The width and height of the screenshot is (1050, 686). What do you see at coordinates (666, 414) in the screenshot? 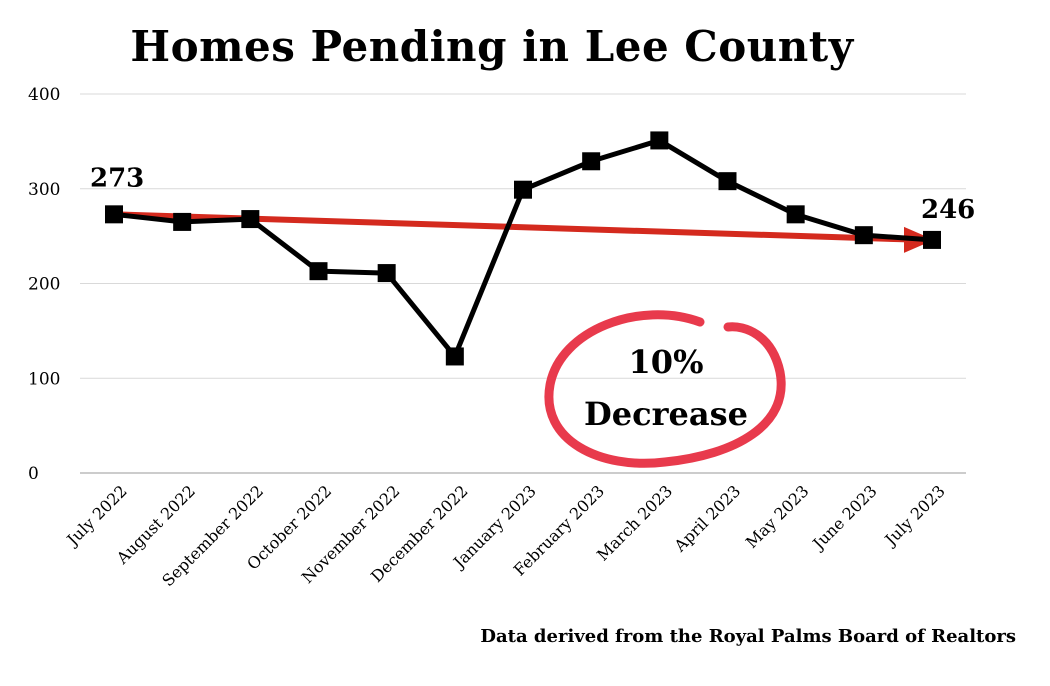
I see `callout-decrease: Decrease` at bounding box center [666, 414].